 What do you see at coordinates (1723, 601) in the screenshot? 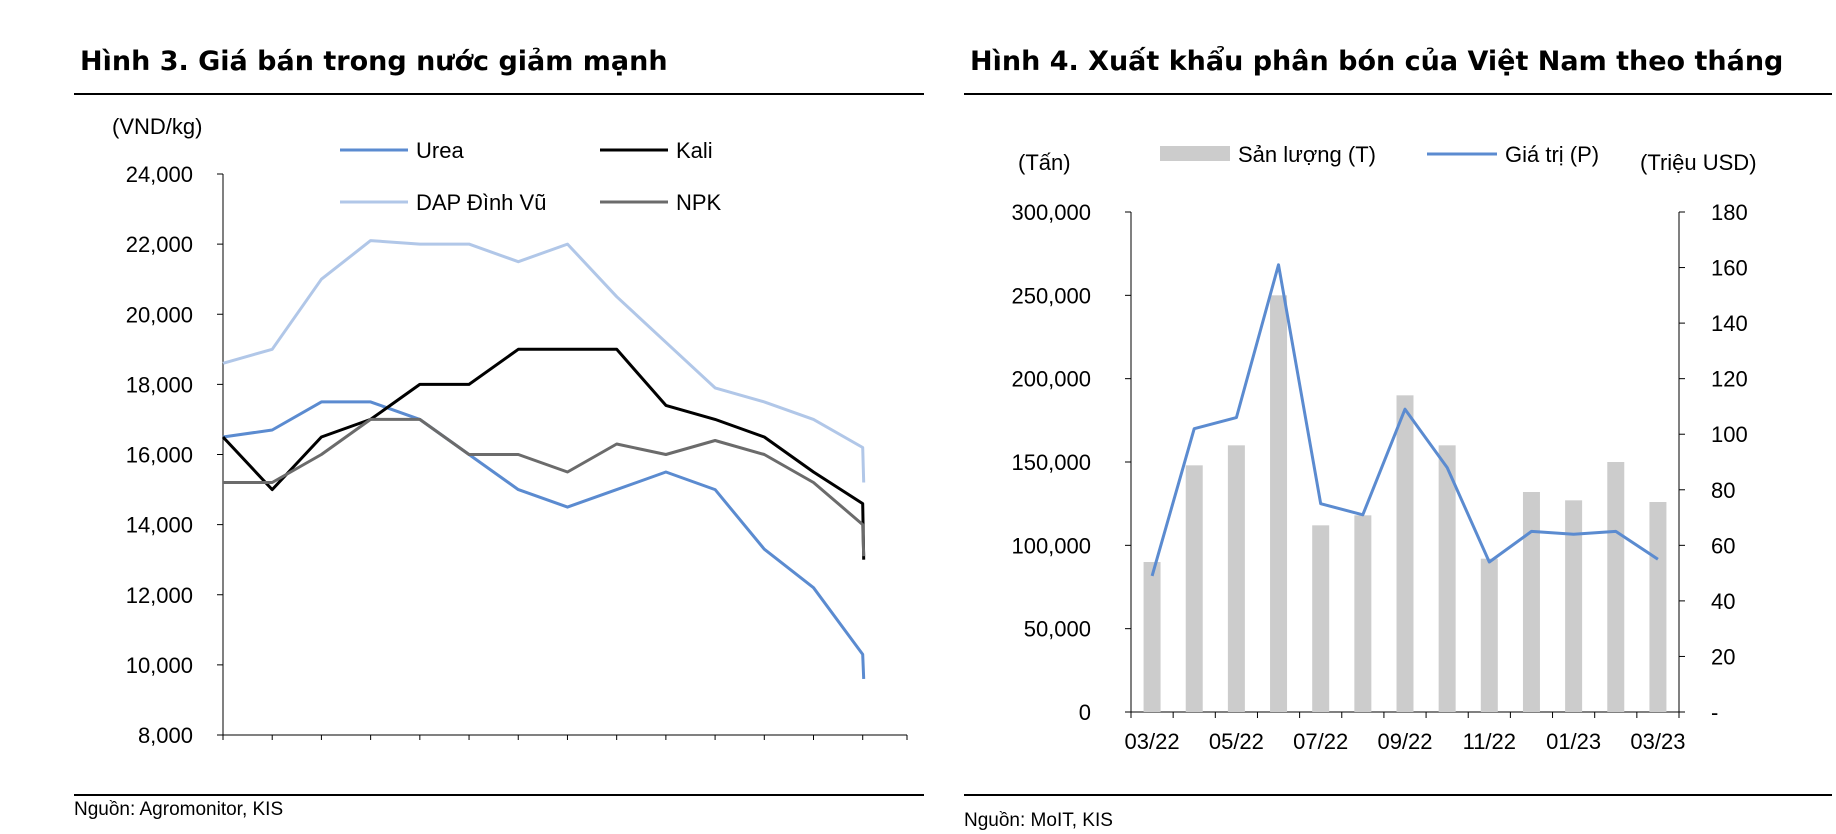
I see `right-y-tick-label: 40` at bounding box center [1723, 601].